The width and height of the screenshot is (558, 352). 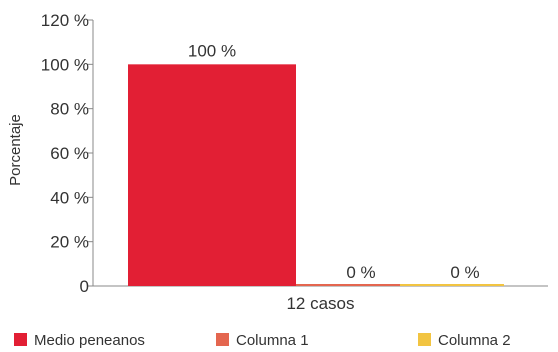 I want to click on legend-label: Columna 1, so click(x=272, y=340).